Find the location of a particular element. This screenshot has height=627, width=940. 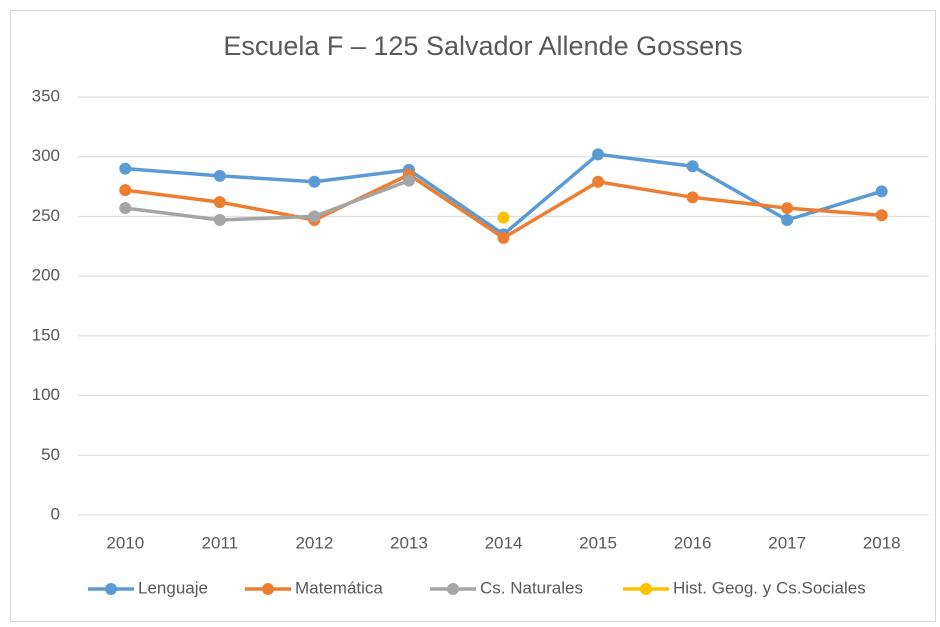

x-tick-label: 2014 is located at coordinates (504, 542).